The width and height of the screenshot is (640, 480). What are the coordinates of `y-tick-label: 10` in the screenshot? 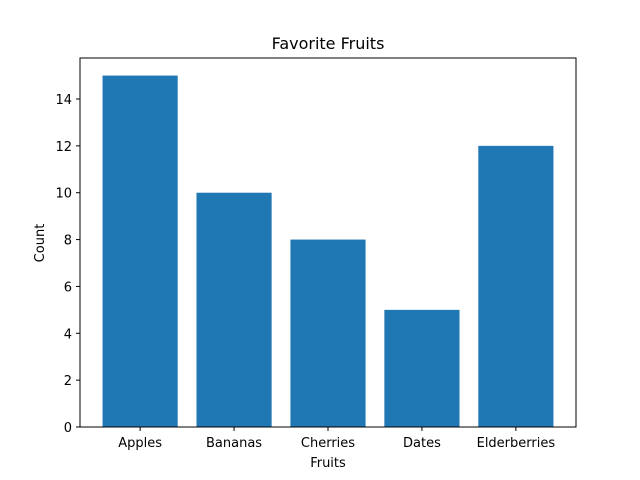 It's located at (63, 194).